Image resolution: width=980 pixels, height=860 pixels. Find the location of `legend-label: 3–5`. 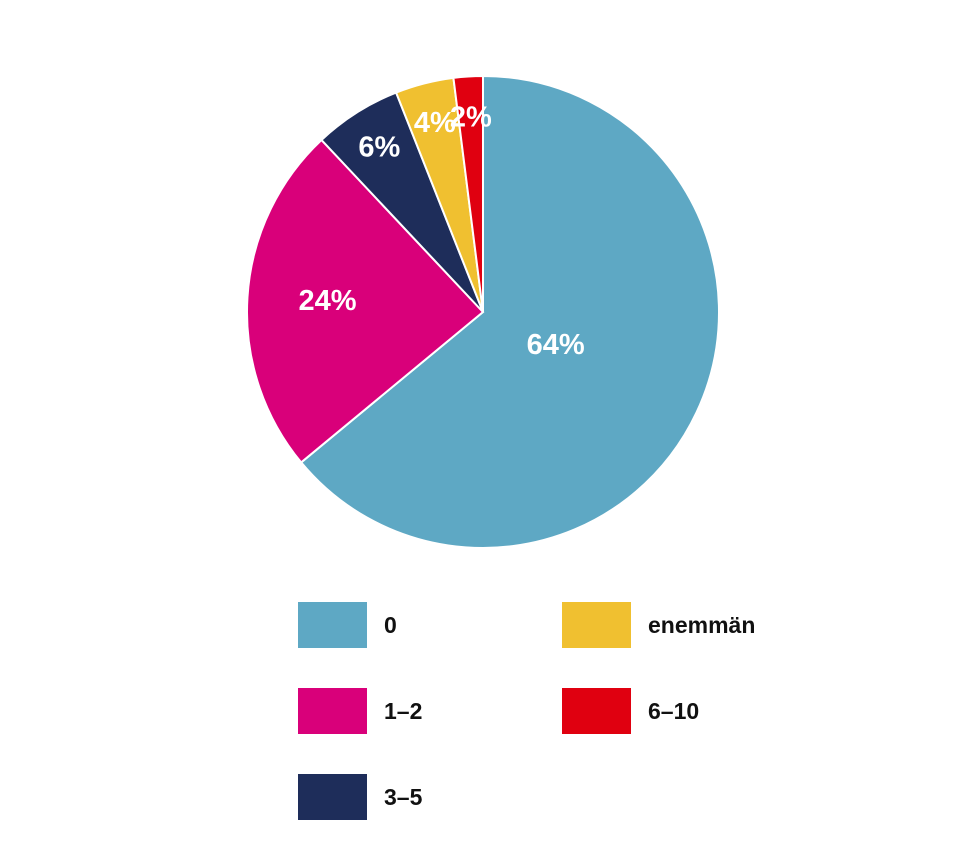

legend-label: 3–5 is located at coordinates (403, 797).